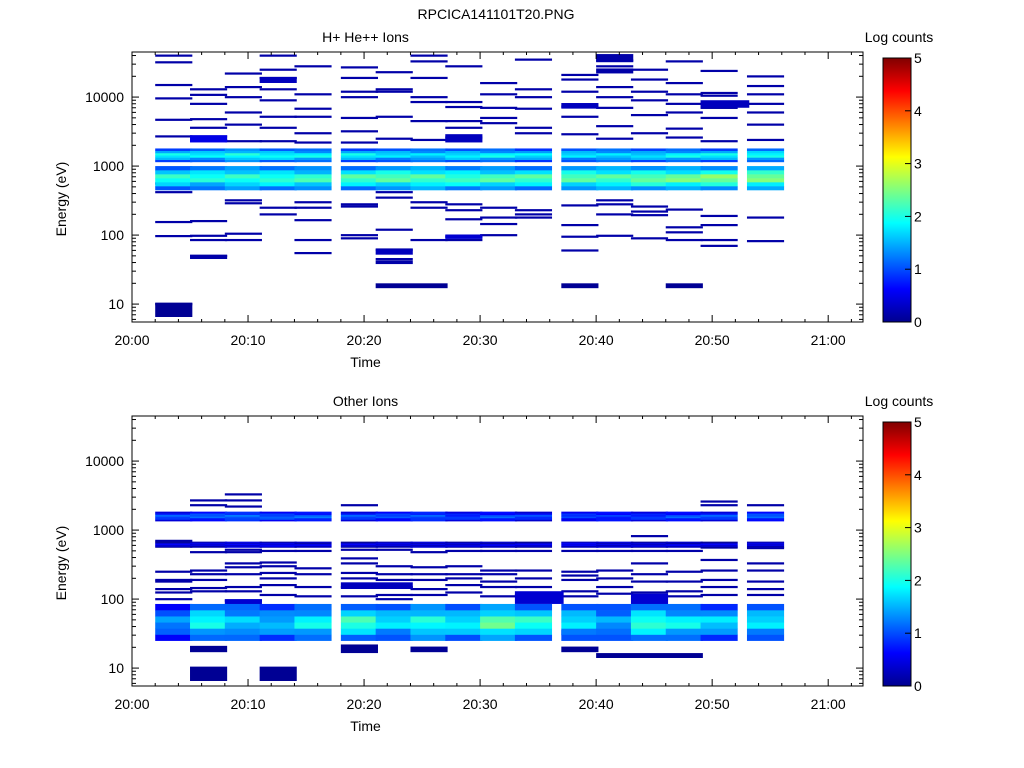 The height and width of the screenshot is (768, 1024). I want to click on x-tick-label: 20:40, so click(596, 340).